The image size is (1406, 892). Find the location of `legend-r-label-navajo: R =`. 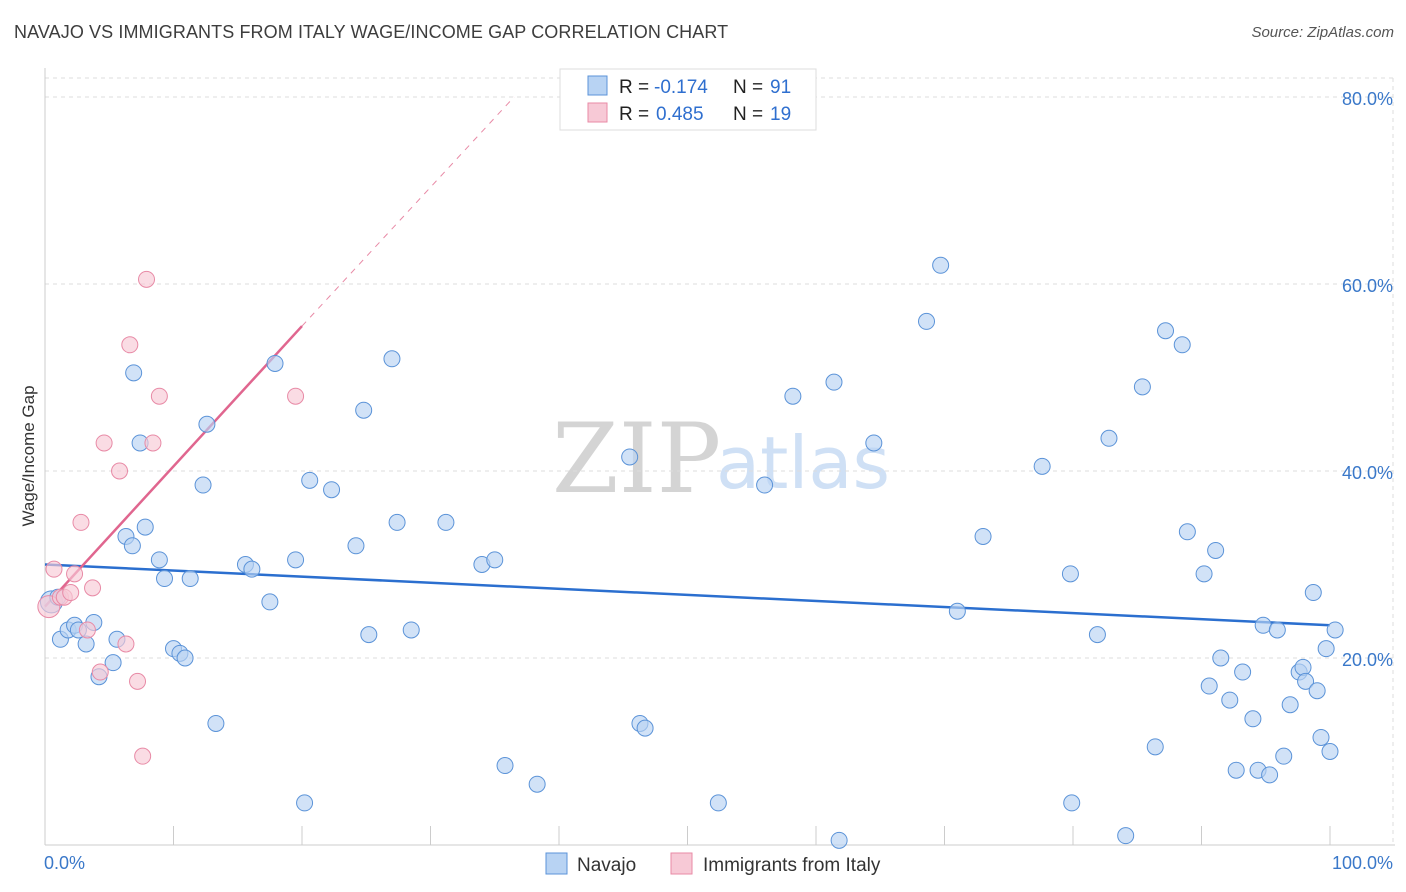

legend-r-label-navajo: R = is located at coordinates (634, 87).